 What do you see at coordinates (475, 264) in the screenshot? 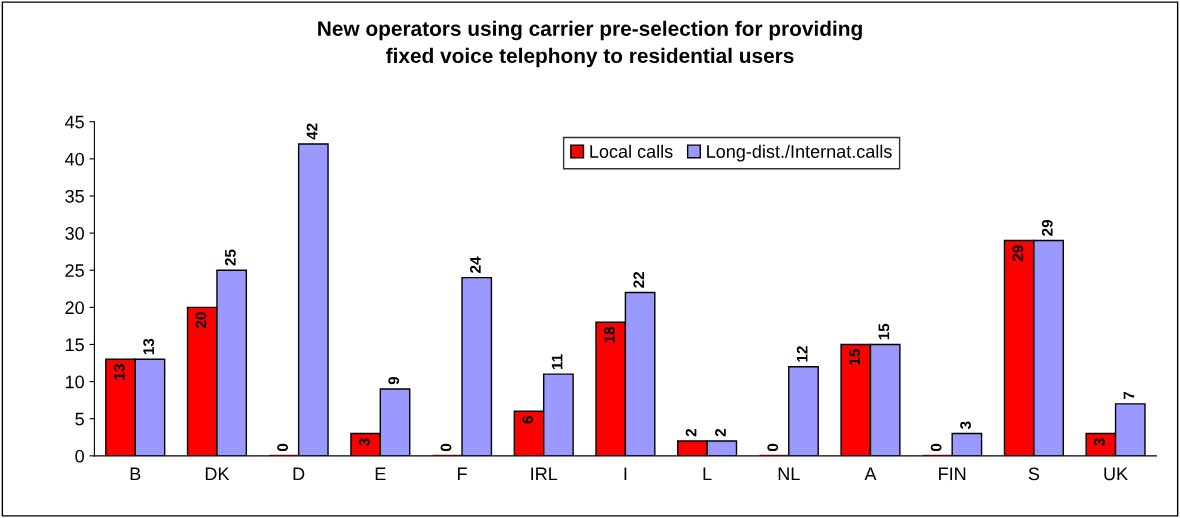
I see `data-label: 24` at bounding box center [475, 264].